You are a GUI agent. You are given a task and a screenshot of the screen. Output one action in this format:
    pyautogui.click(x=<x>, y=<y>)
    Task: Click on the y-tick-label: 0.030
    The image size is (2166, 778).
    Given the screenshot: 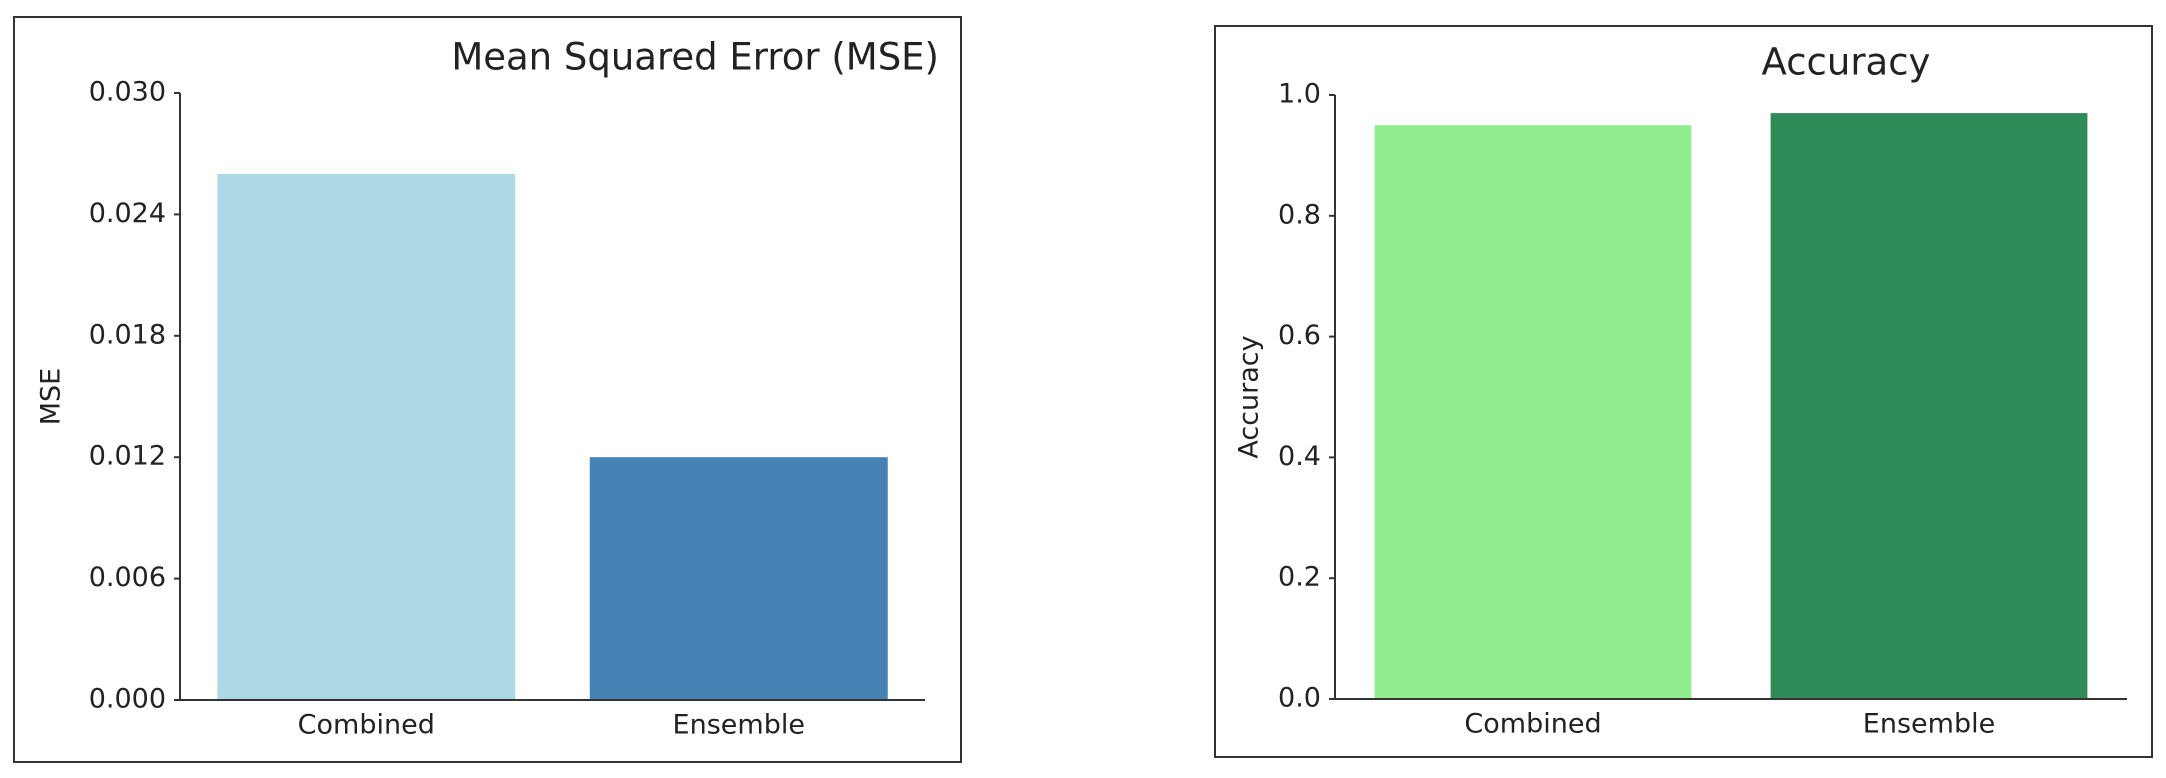 What is the action you would take?
    pyautogui.click(x=127, y=92)
    